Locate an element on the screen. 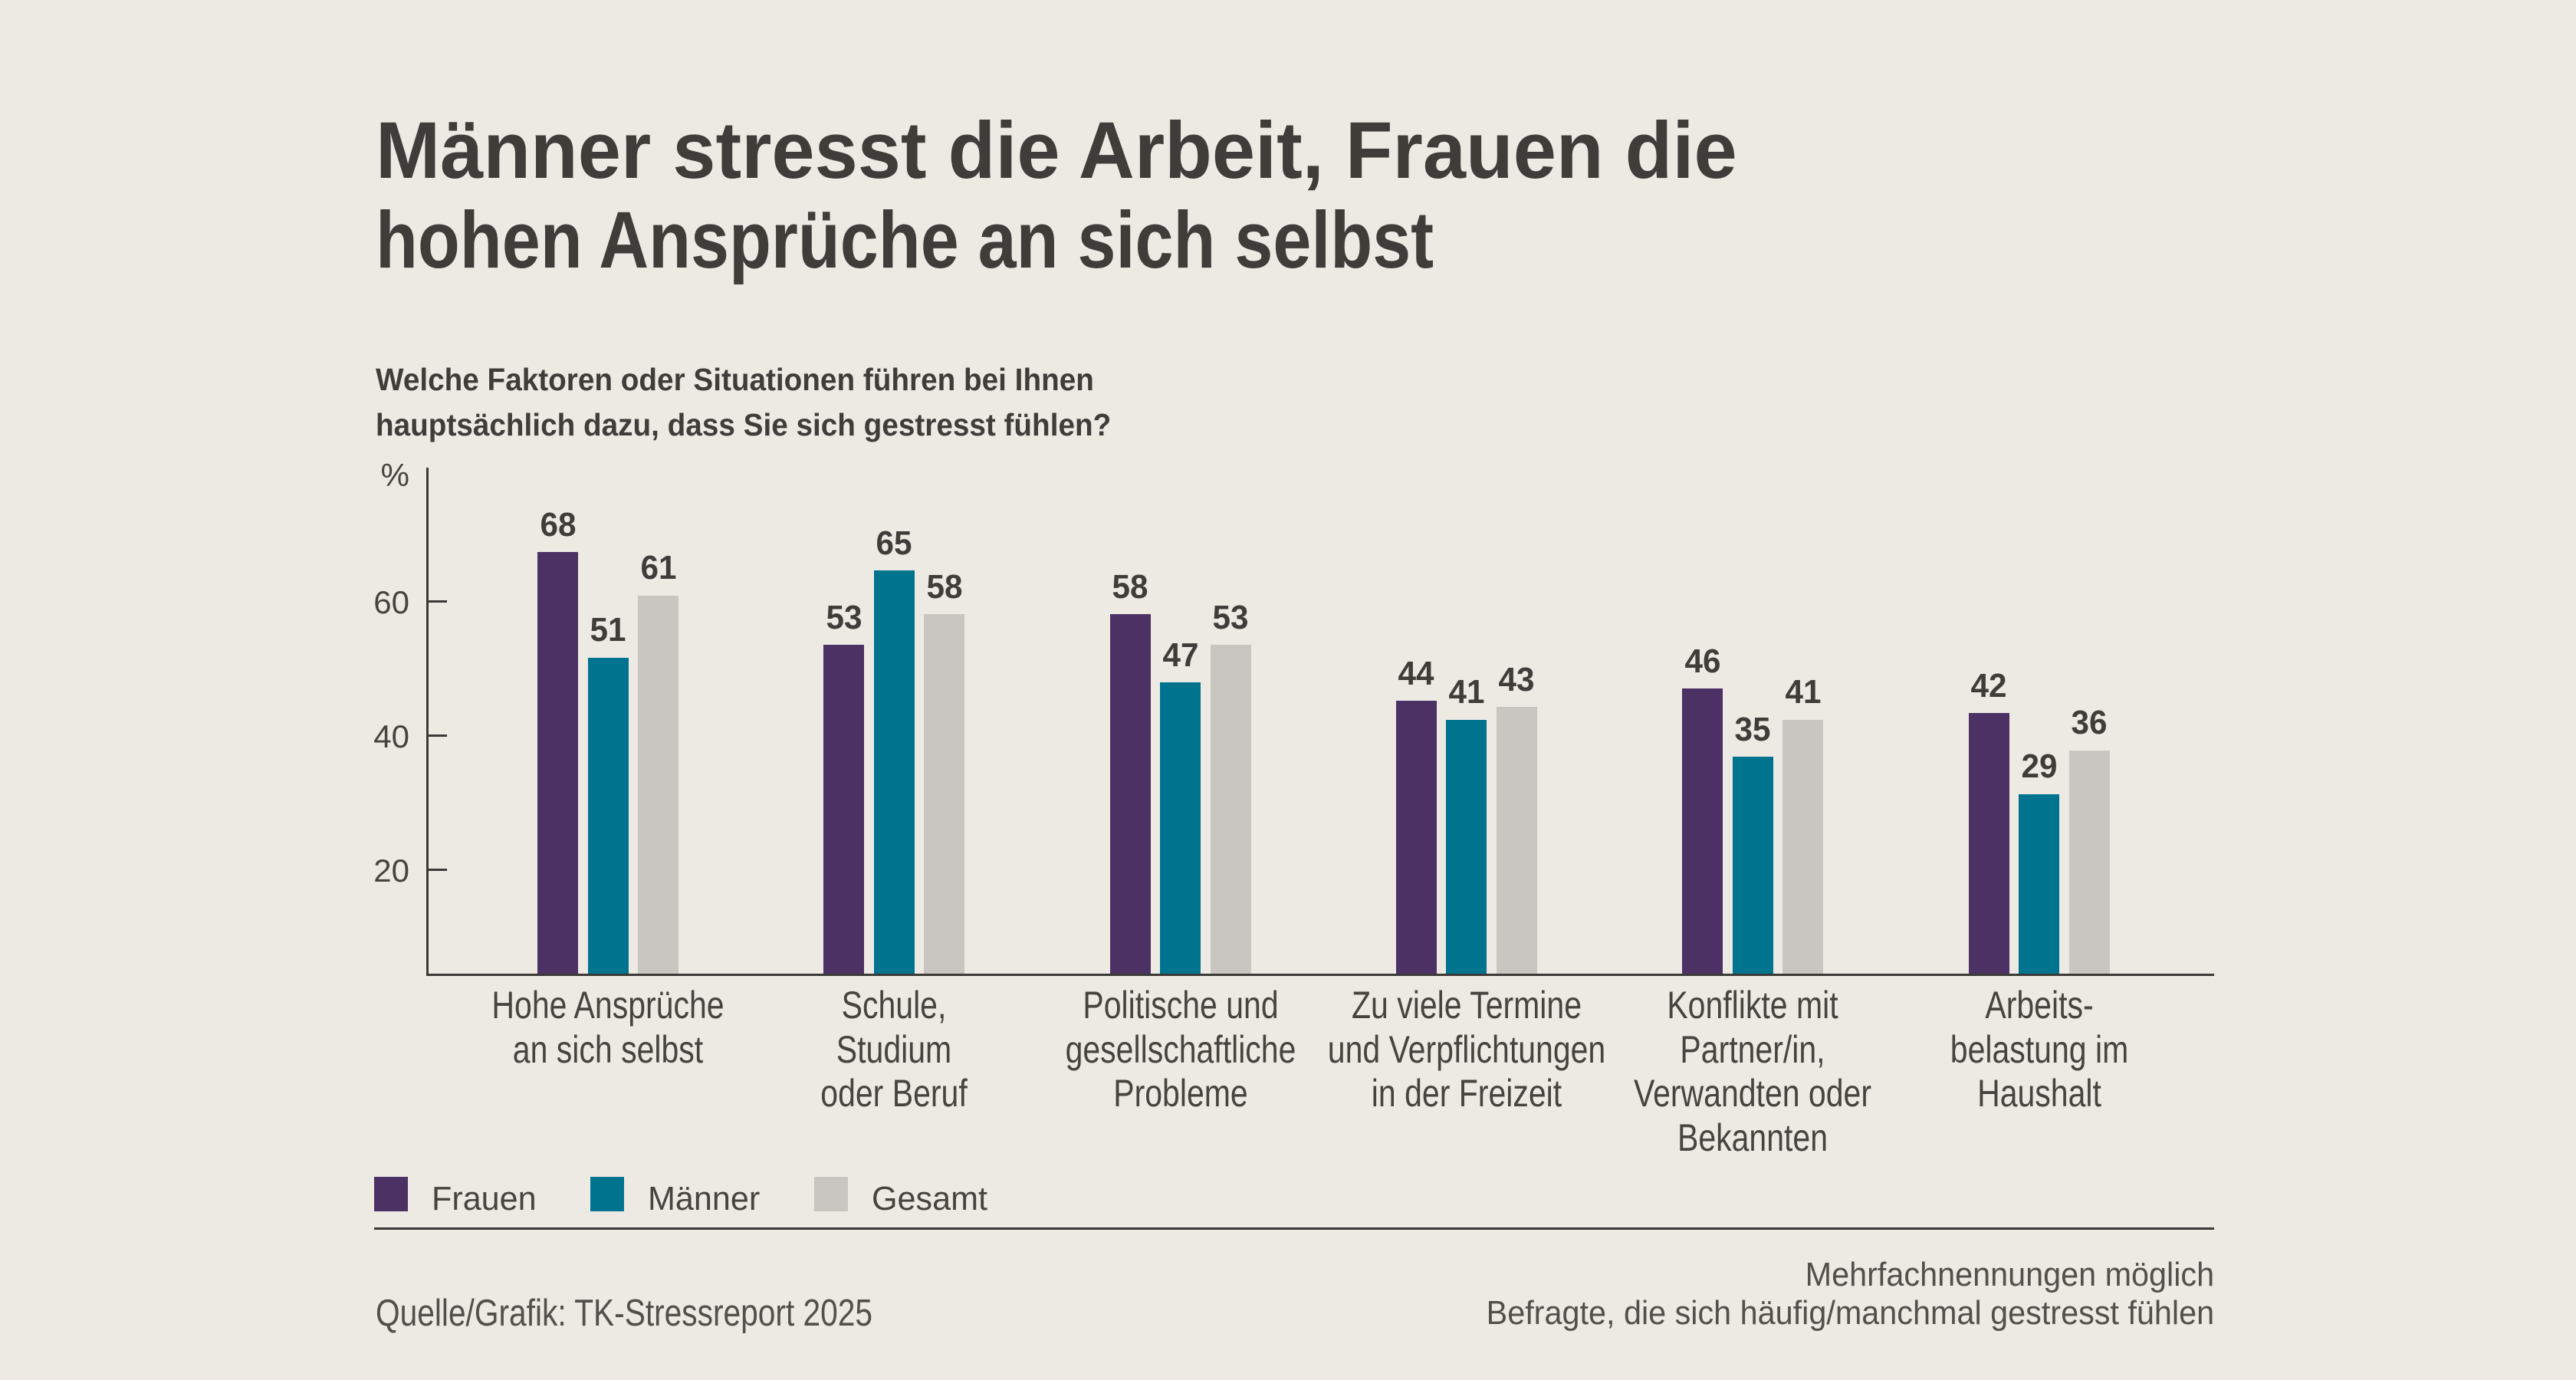  value-label-frauen-3: 44 is located at coordinates (1416, 673).